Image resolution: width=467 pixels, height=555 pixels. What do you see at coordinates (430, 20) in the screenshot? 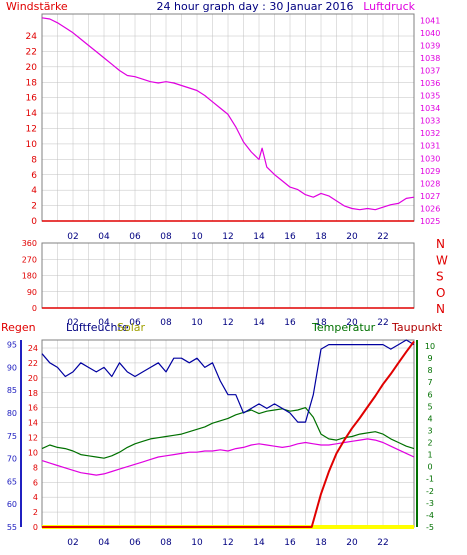
I see `luftdruck-tick-label: 1041` at bounding box center [430, 20].